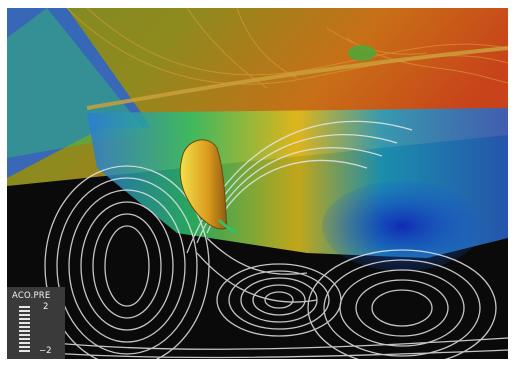  Describe the element at coordinates (36, 323) in the screenshot. I see `colorbar-legend: ACO.PRE 2 −2` at that location.